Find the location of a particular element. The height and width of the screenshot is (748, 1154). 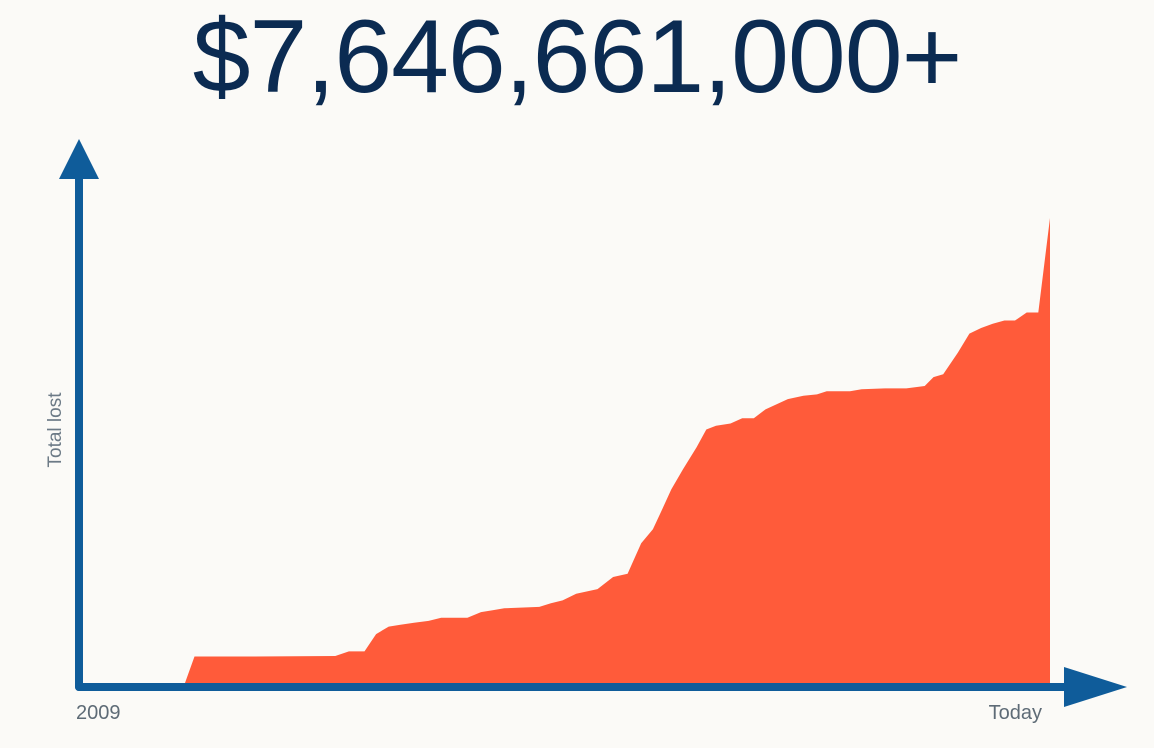

x-tick-label-end: Today is located at coordinates (1015, 713).